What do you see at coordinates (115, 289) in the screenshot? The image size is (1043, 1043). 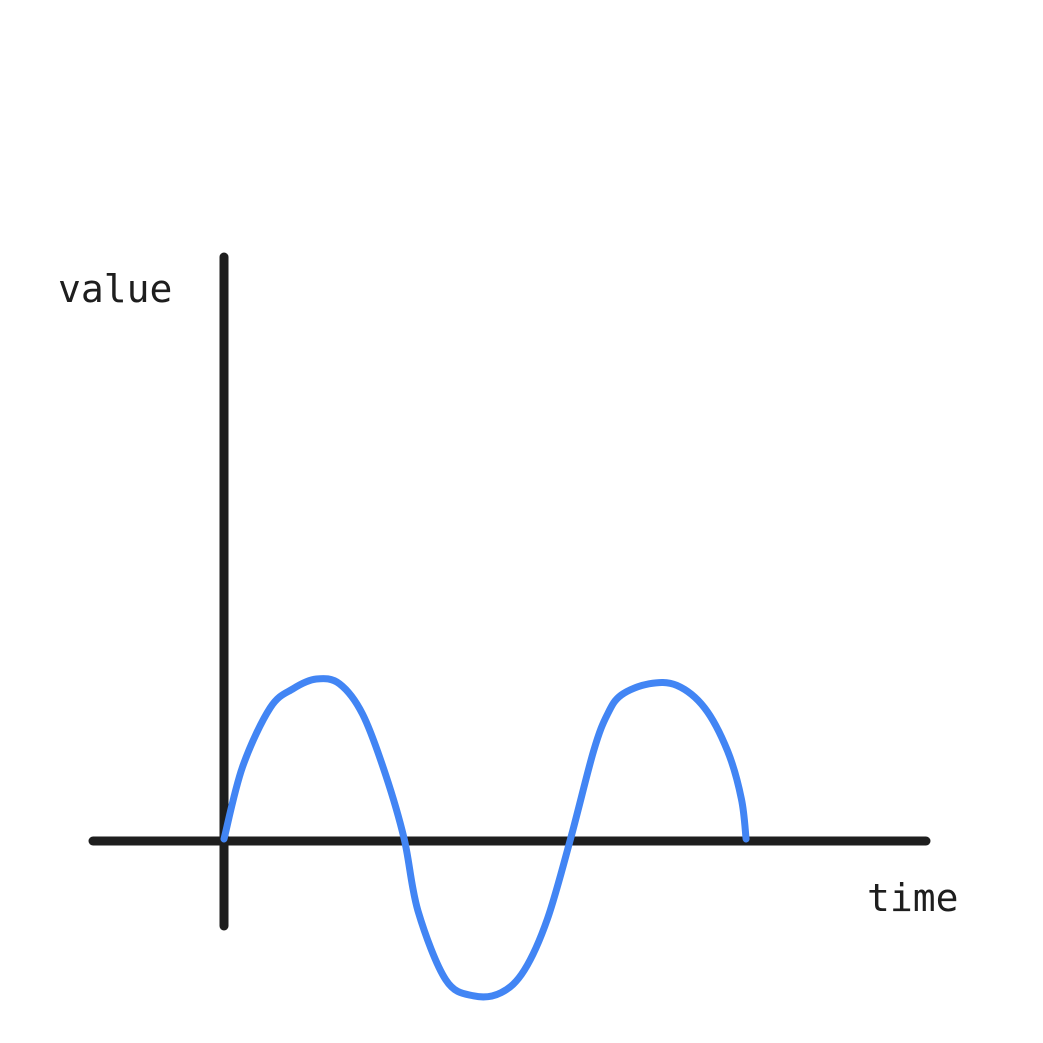 I see `y-axis-label: value` at bounding box center [115, 289].